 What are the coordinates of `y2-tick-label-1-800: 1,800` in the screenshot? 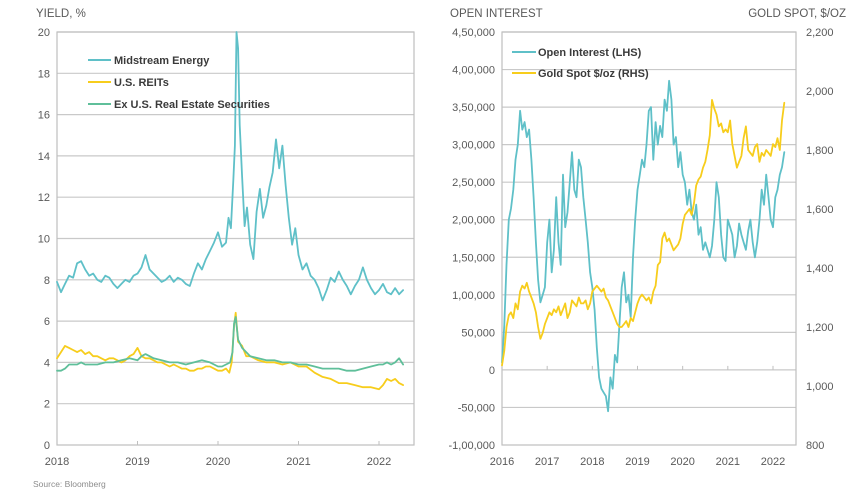 It's located at (820, 151).